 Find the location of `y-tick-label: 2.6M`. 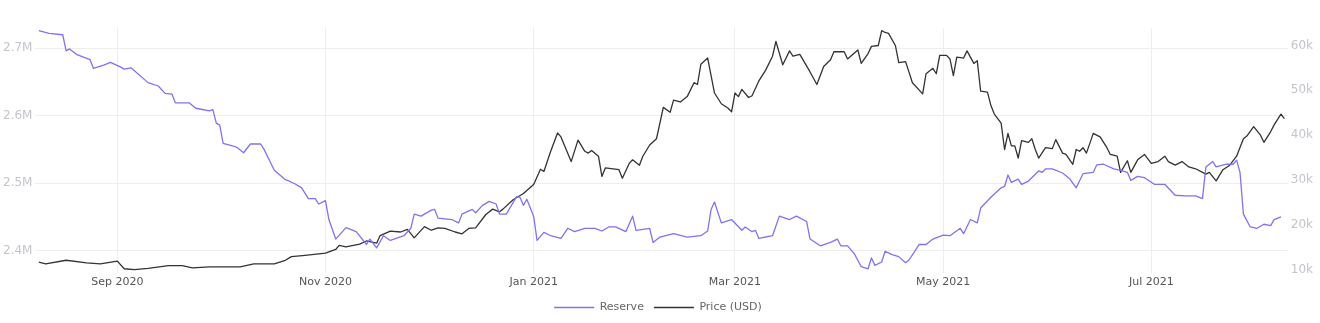

y-tick-label: 2.6M is located at coordinates (18, 114).